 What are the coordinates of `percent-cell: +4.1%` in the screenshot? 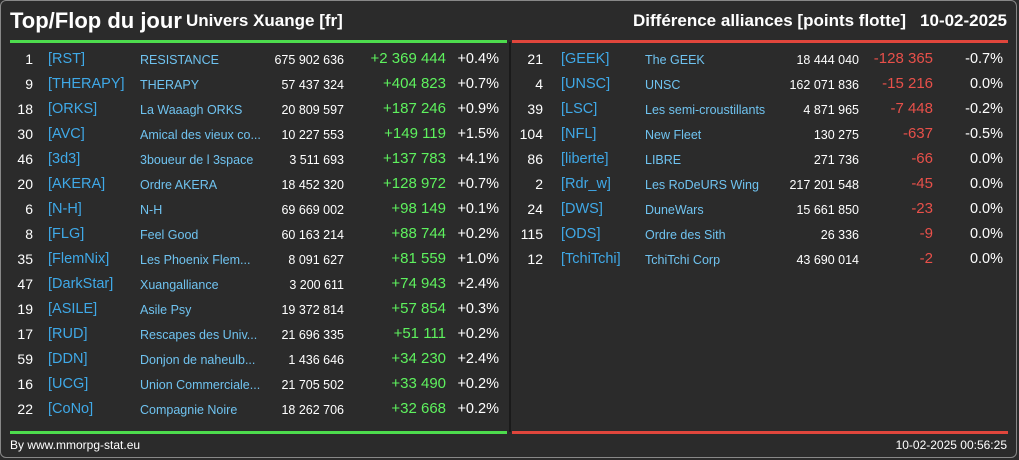 It's located at (478, 159).